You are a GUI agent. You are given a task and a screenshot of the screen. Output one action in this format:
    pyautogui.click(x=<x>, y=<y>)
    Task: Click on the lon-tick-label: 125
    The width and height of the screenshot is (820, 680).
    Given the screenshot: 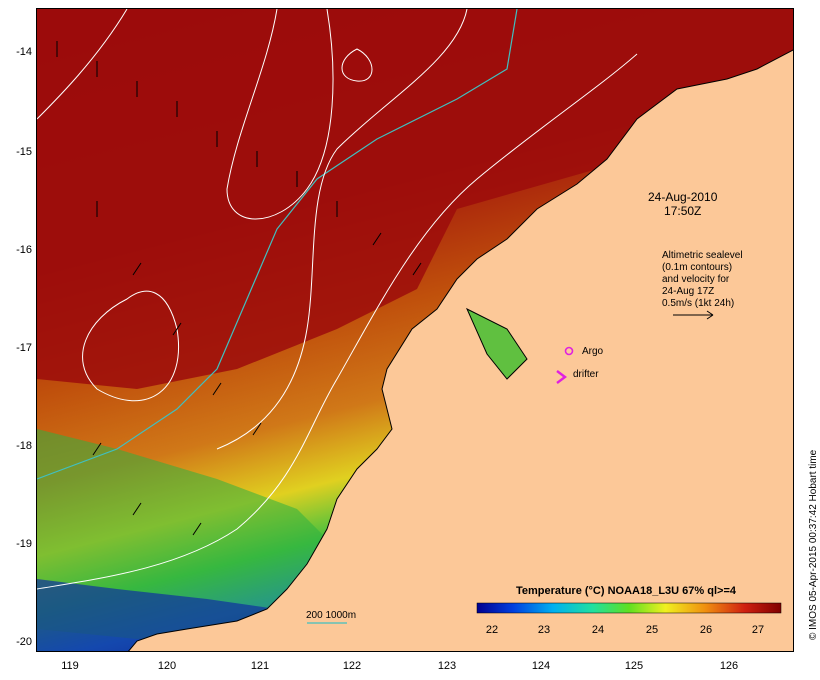 What is the action you would take?
    pyautogui.click(x=634, y=666)
    